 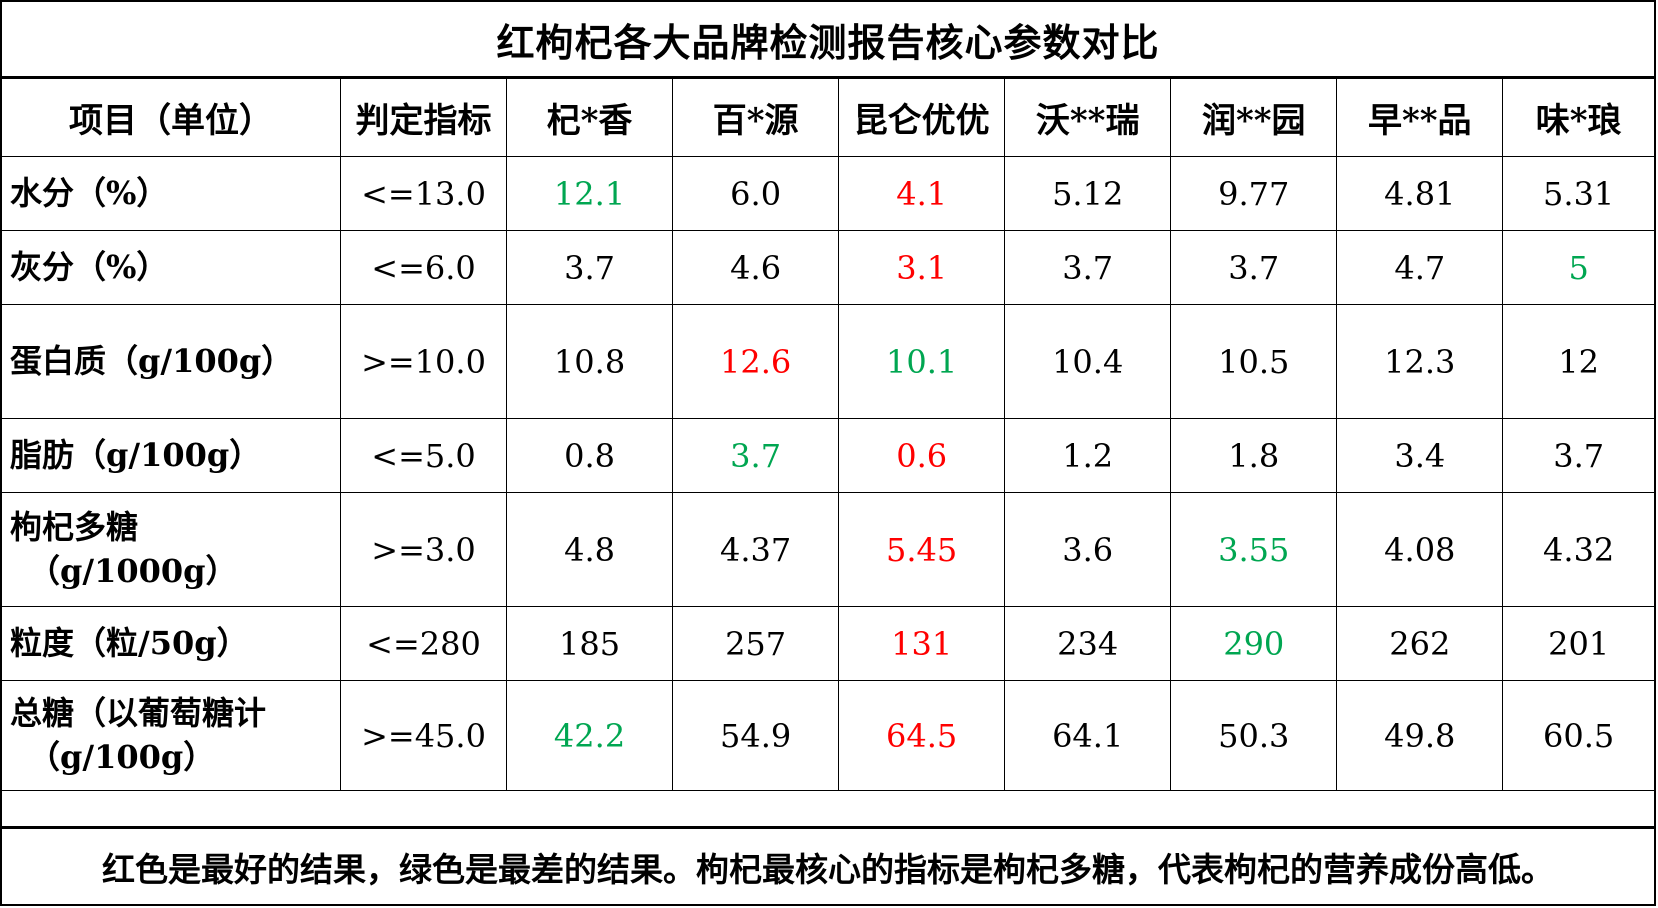 I want to click on table-row: 水分（%） <=13.0 12.1 6.0 4.1 5.12 9.77 4.81 5.31, so click(x=828, y=193).